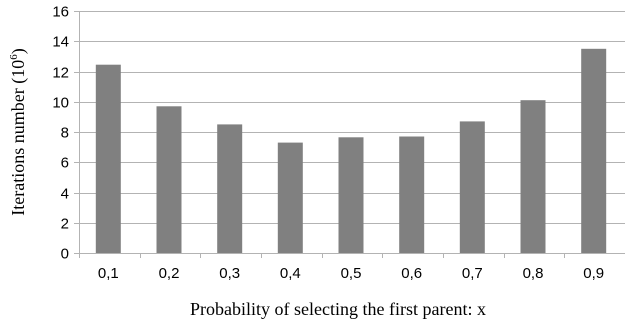 The width and height of the screenshot is (625, 324). I want to click on y-axis-title-exponent: 6, so click(14, 57).